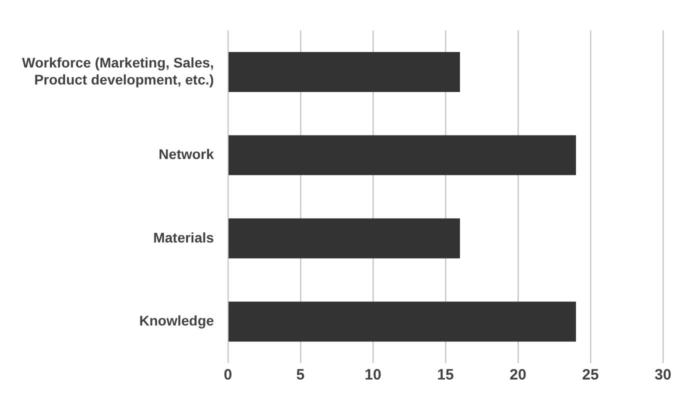  What do you see at coordinates (590, 375) in the screenshot?
I see `x-tick-label: 25` at bounding box center [590, 375].